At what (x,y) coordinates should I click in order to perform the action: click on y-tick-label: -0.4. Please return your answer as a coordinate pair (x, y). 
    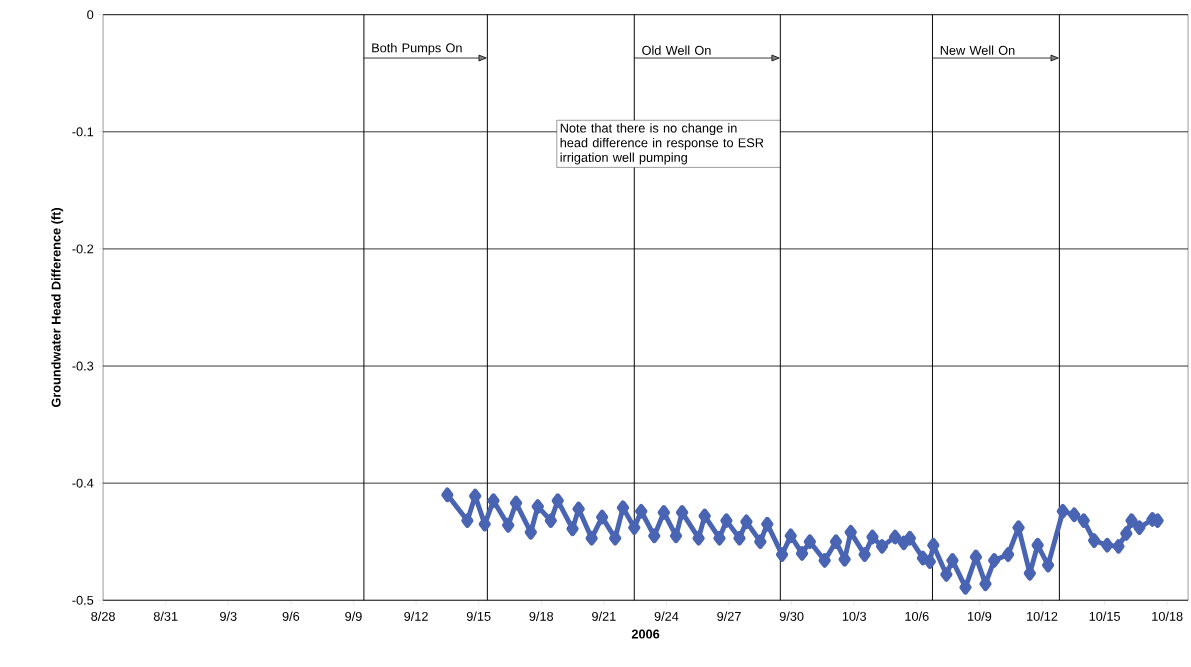
    Looking at the image, I should click on (83, 483).